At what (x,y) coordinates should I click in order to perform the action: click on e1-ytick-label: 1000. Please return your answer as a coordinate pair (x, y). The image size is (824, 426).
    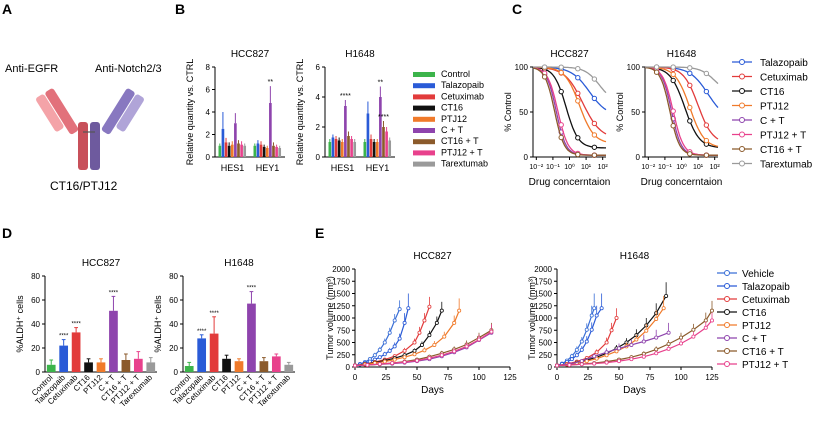
    Looking at the image, I should click on (341, 318).